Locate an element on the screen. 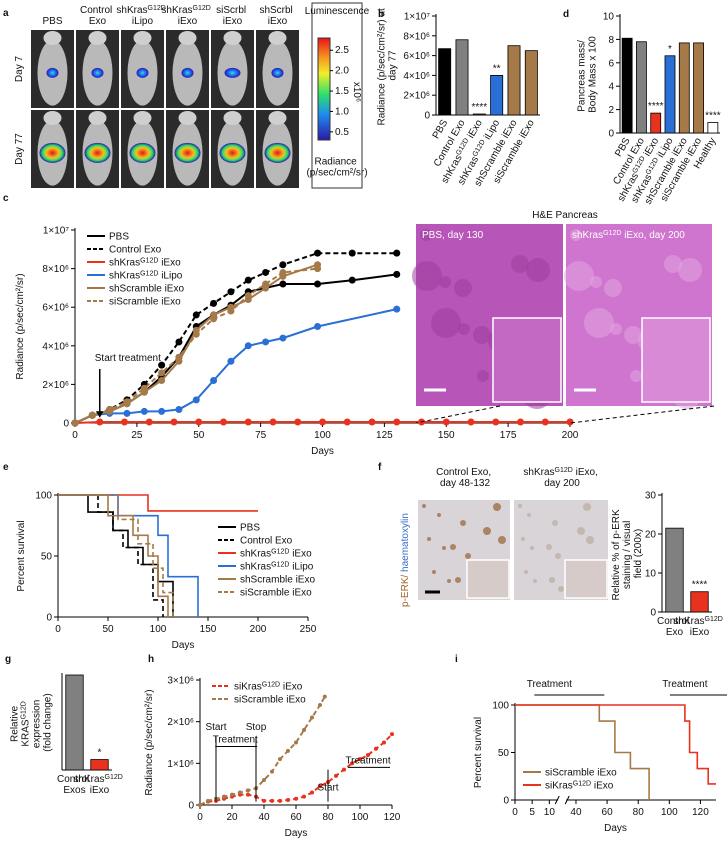 The image size is (727, 855). x-tick-label: 250 is located at coordinates (308, 629).